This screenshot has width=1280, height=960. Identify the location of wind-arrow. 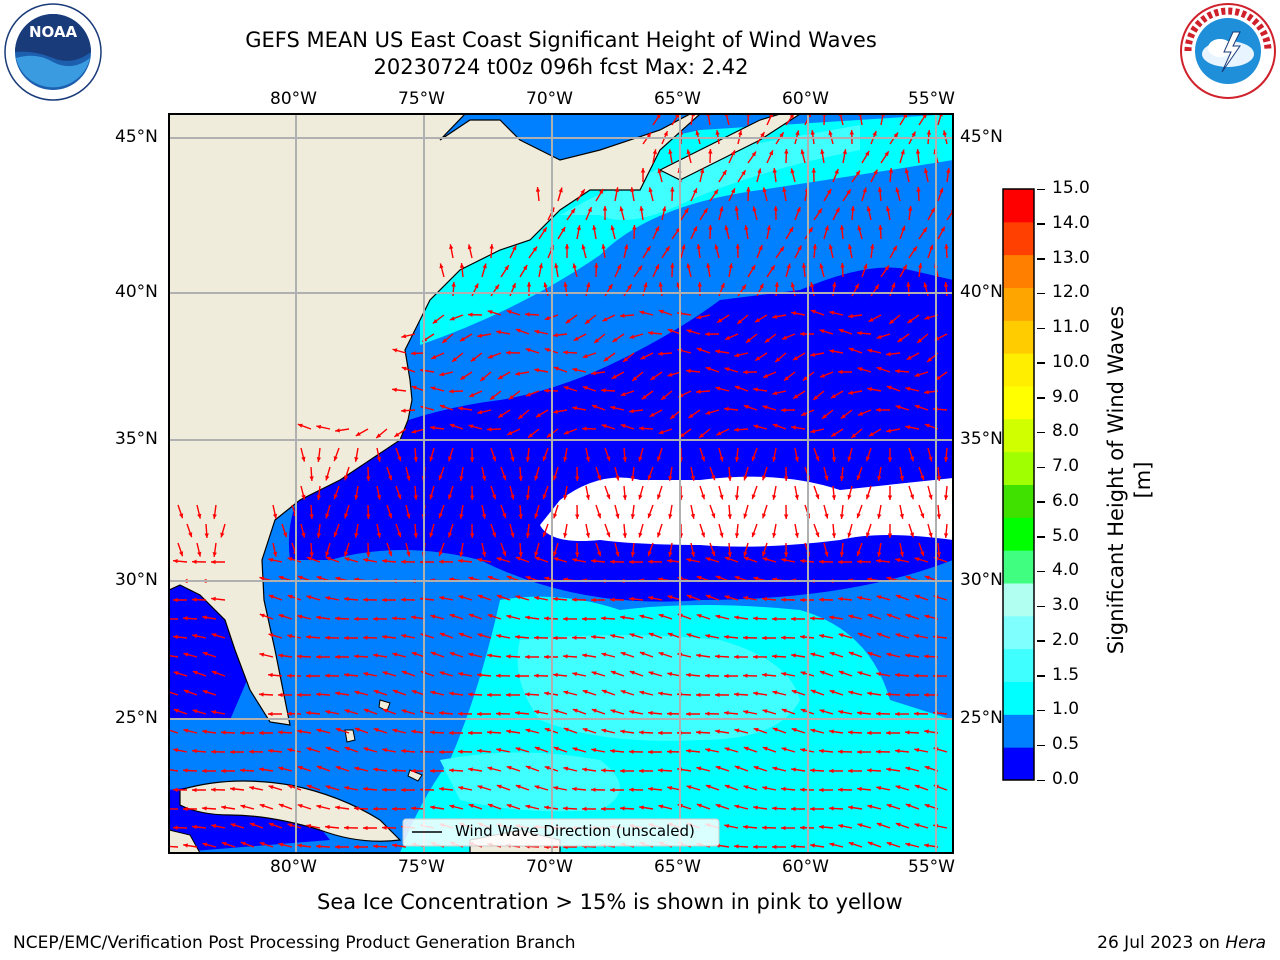
(949, 215).